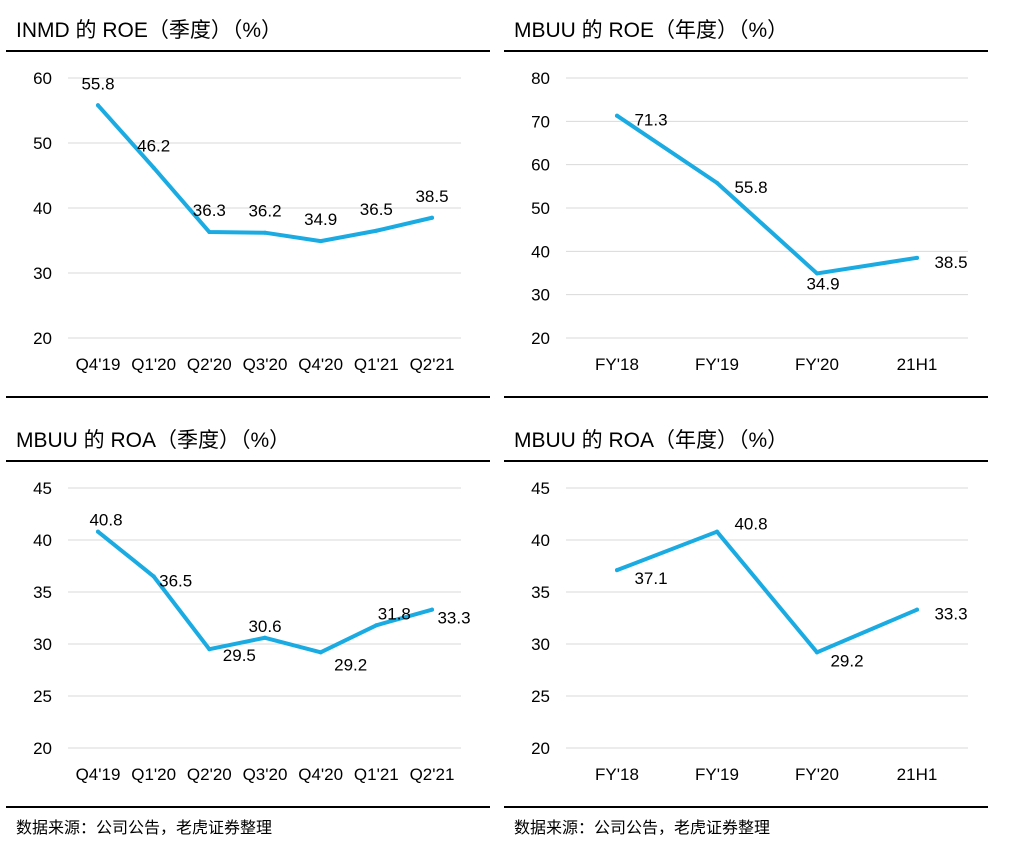  I want to click on x-tick-label: Q2'20, so click(209, 364).